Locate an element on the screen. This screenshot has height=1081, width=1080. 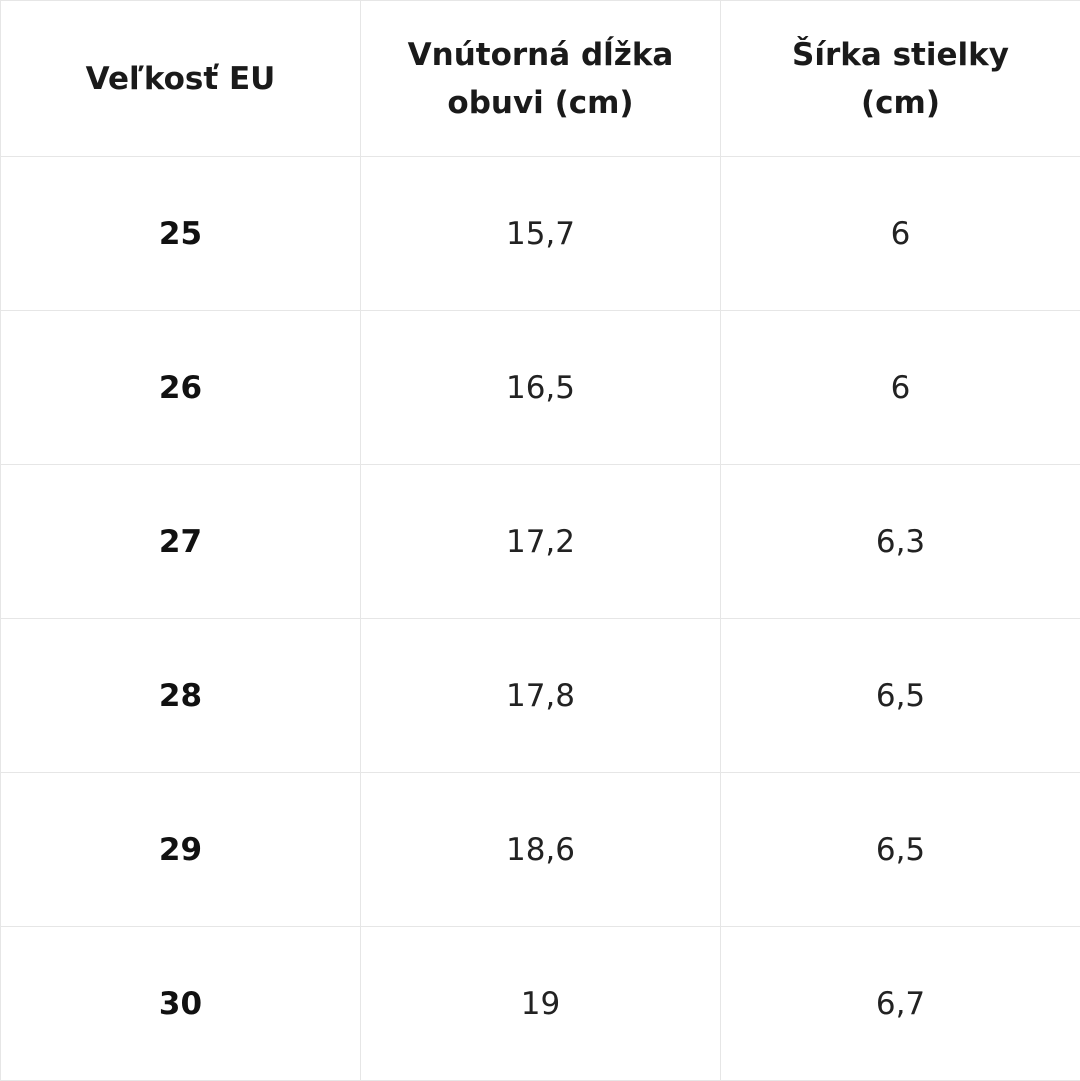
width-cell: 6,7 is located at coordinates (900, 1004).